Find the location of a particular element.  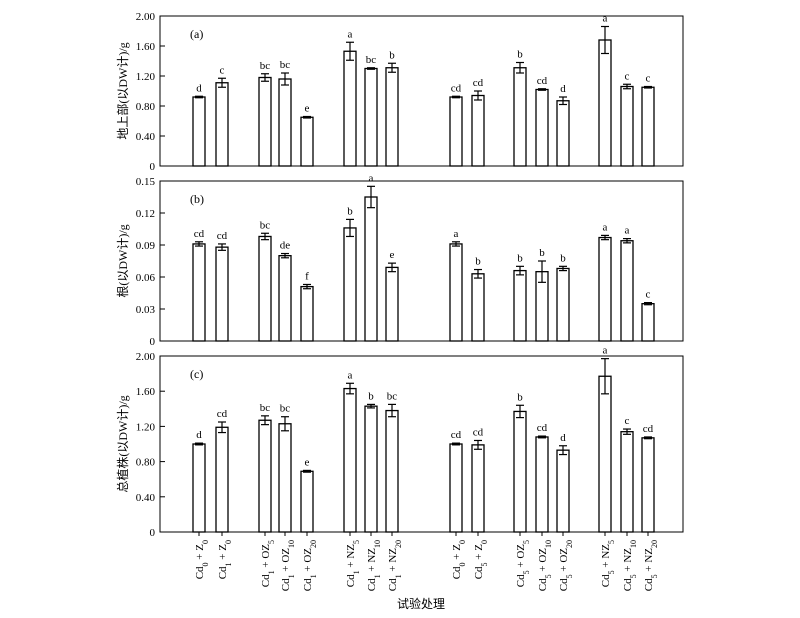

x-category-label: Cd1 + NZ20 is located at coordinates (395, 565).